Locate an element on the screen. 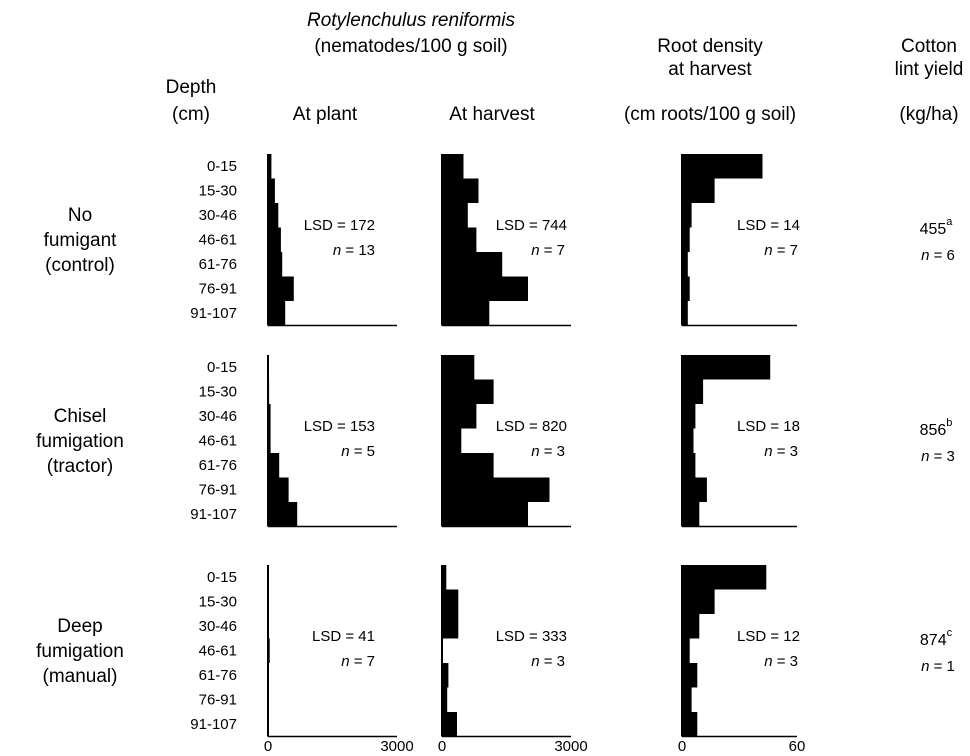 Image resolution: width=970 pixels, height=756 pixels. tick-at-plant-3000: 3000 is located at coordinates (396, 746).